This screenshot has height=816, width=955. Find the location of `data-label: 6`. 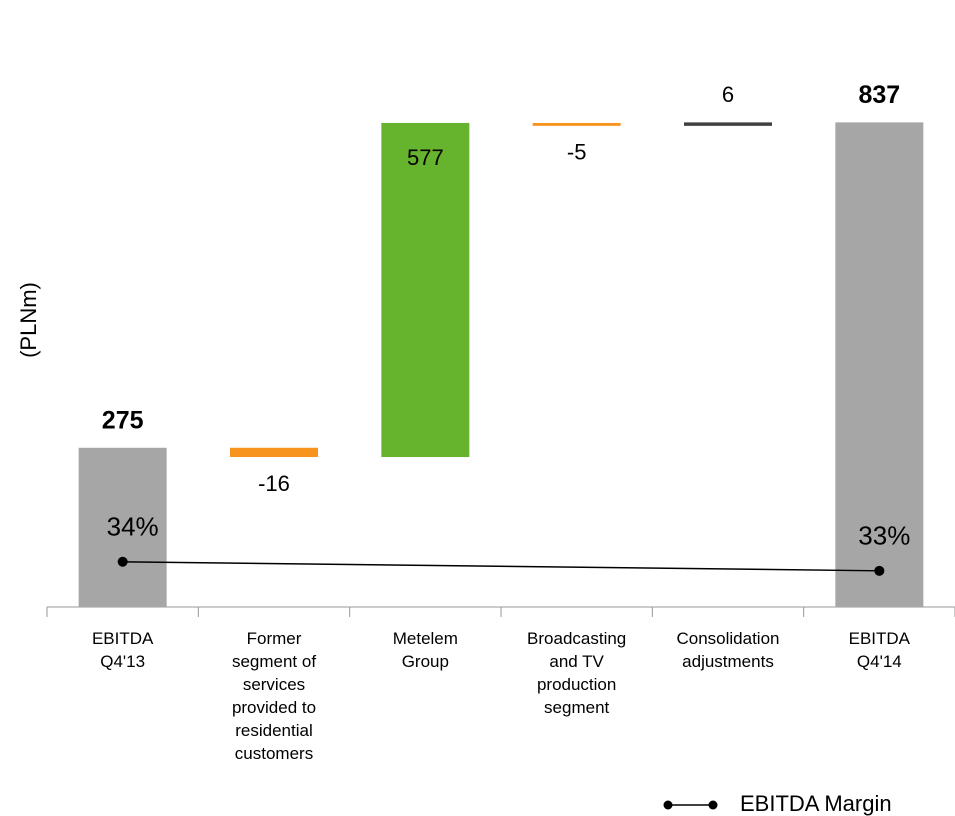

data-label: 6 is located at coordinates (728, 94).